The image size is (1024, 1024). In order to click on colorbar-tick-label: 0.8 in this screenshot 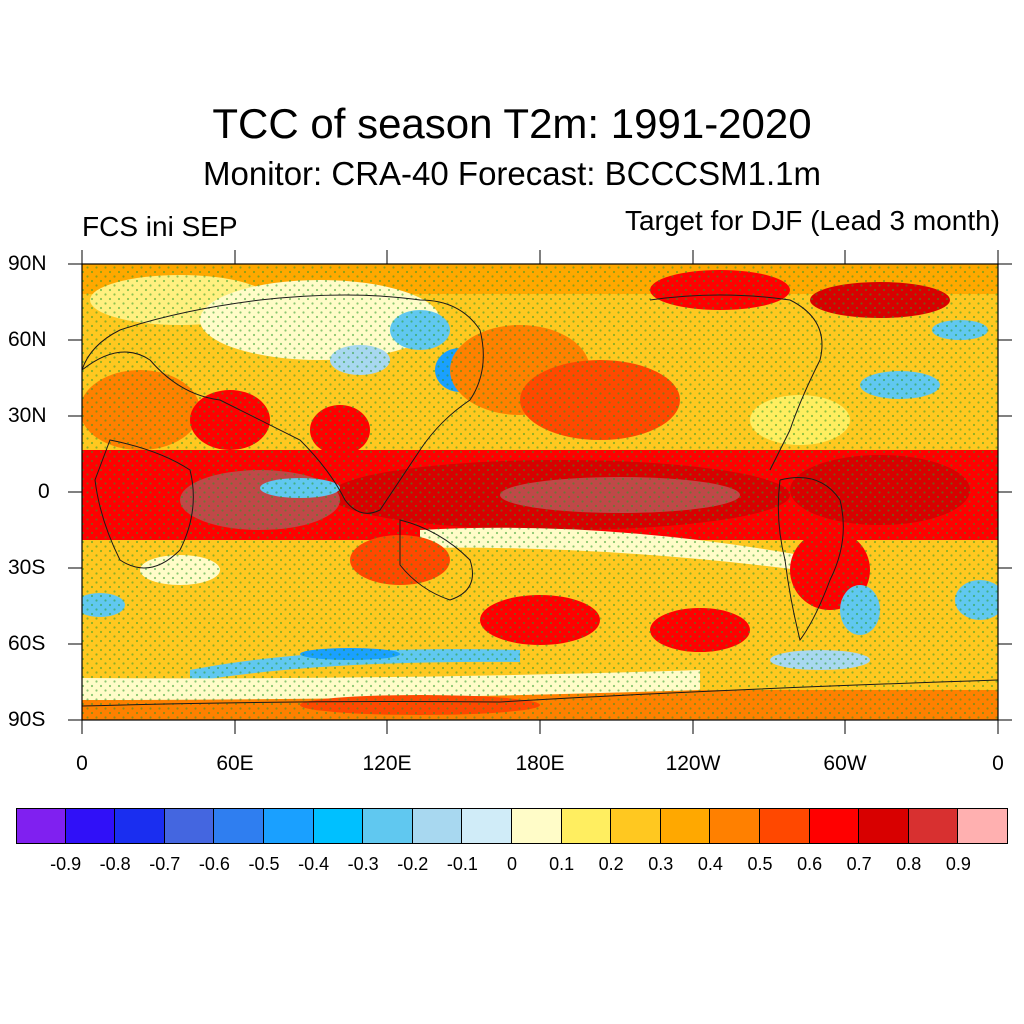, I will do `click(909, 864)`.